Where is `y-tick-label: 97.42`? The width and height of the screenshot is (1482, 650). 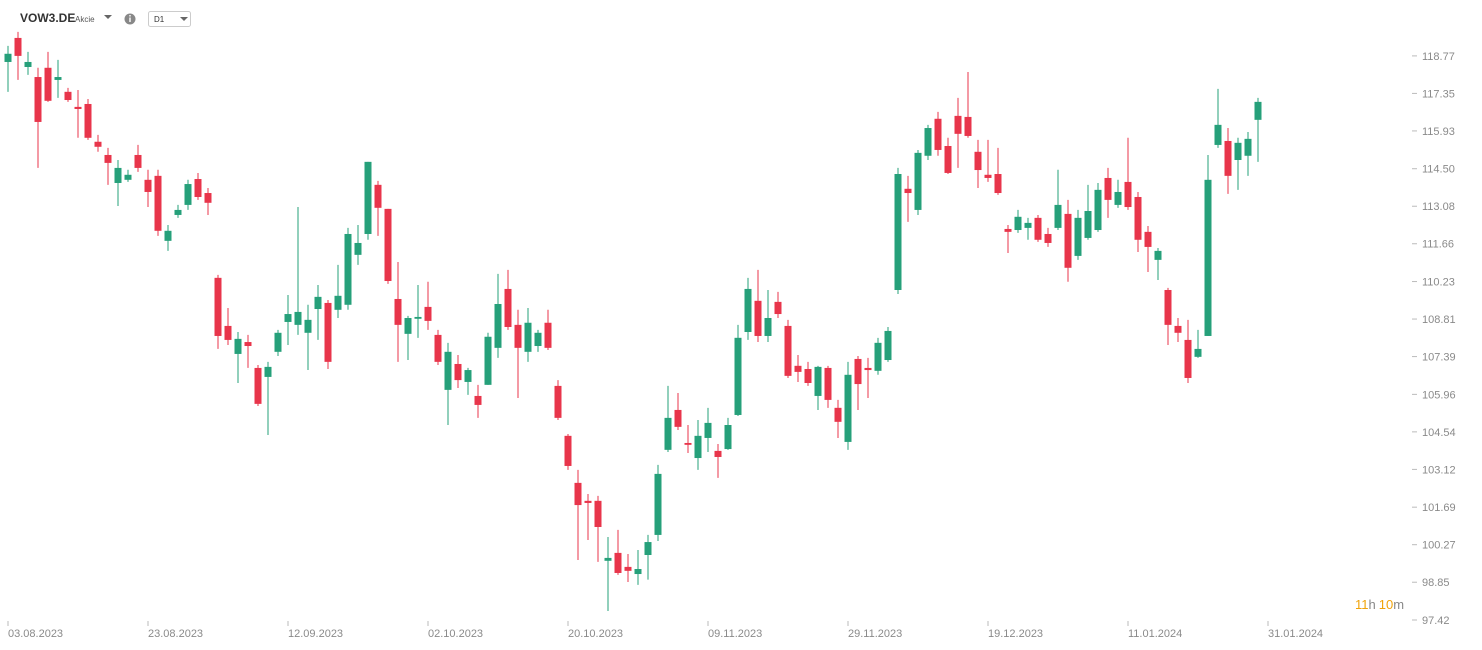
y-tick-label: 97.42 is located at coordinates (1436, 621).